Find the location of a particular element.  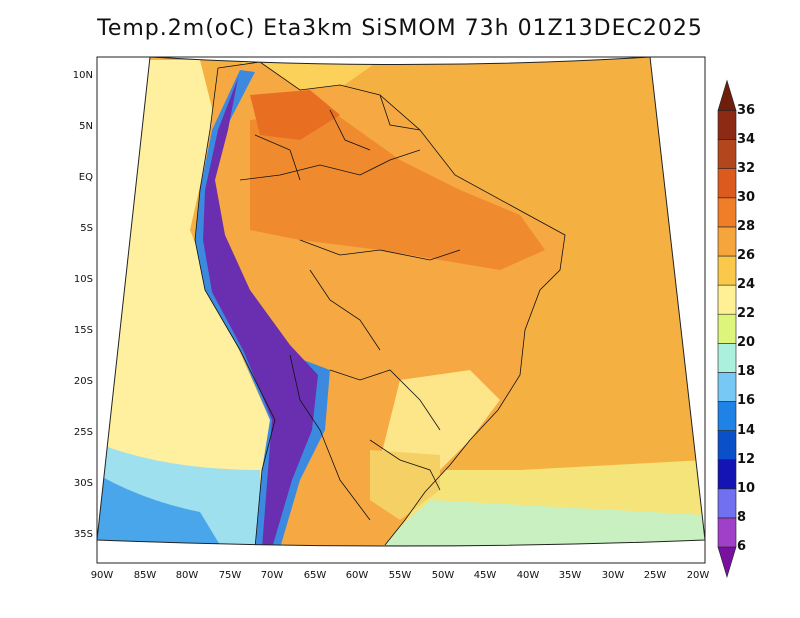

lon-label: 75W is located at coordinates (230, 575).